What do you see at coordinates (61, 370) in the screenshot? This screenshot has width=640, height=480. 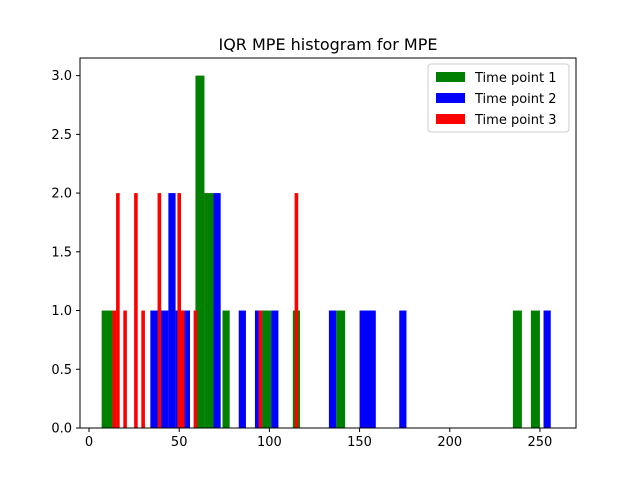 I see `y-tick-label-1: 0.5` at bounding box center [61, 370].